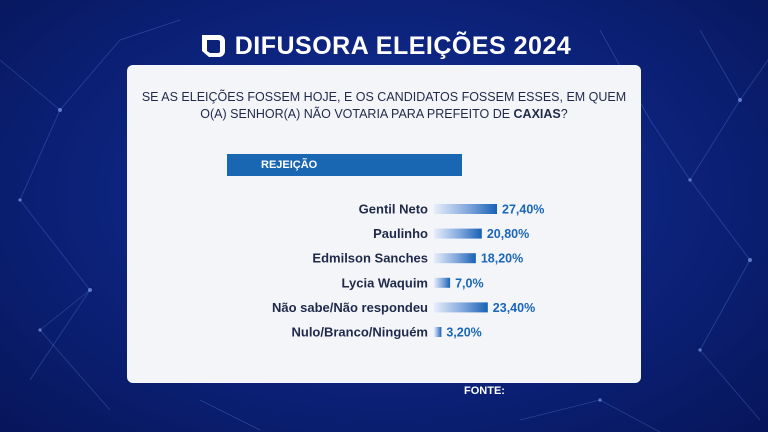  Describe the element at coordinates (359, 332) in the screenshot. I see `category-label: Nulo/Branco/Ninguém` at that location.